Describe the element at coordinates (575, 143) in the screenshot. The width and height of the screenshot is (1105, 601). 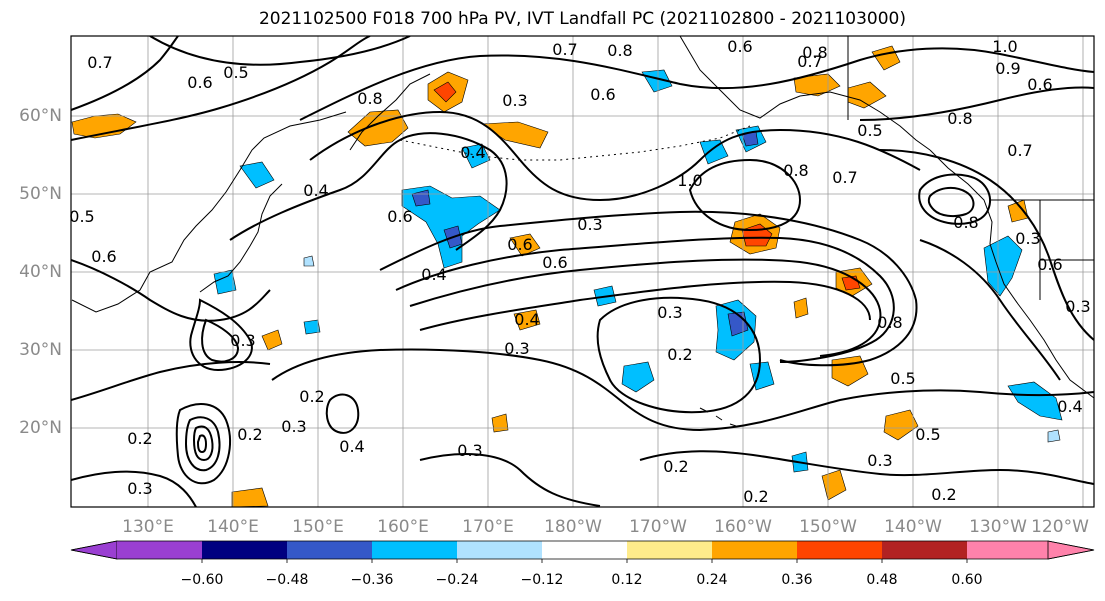
I see `aleutian-arc` at that location.